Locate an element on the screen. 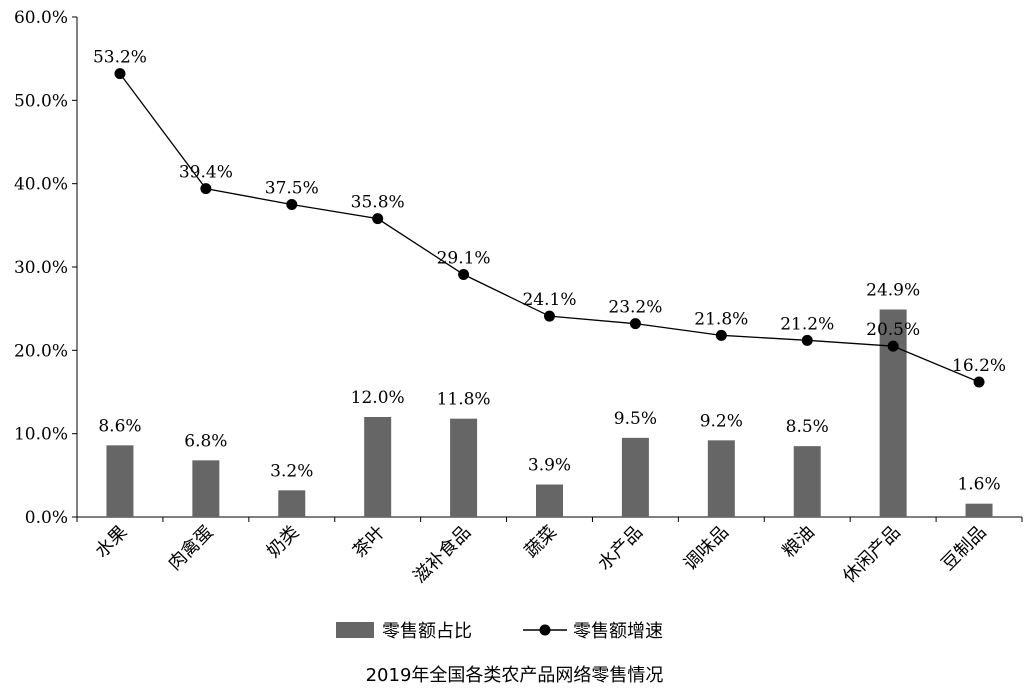 This screenshot has width=1029, height=695. y-tick-label: 20.0% is located at coordinates (41, 351).